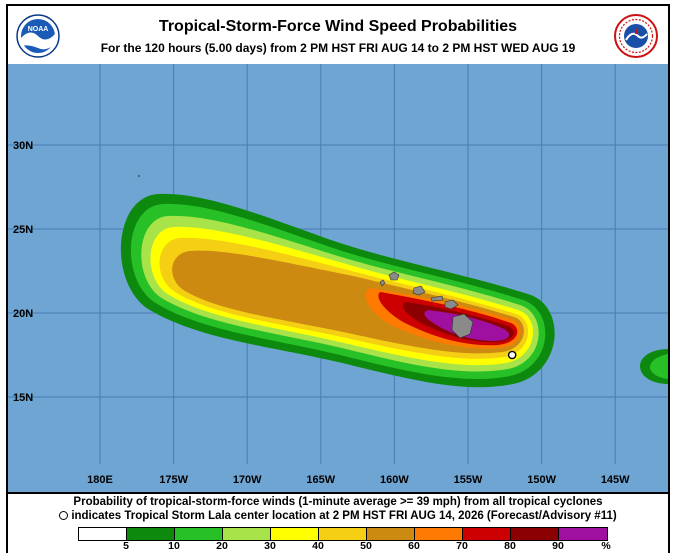 The image size is (680, 559). What do you see at coordinates (358, 546) in the screenshot?
I see `legend-labels: 5 10 20 30 40 50 60 70 80 90%` at bounding box center [358, 546].